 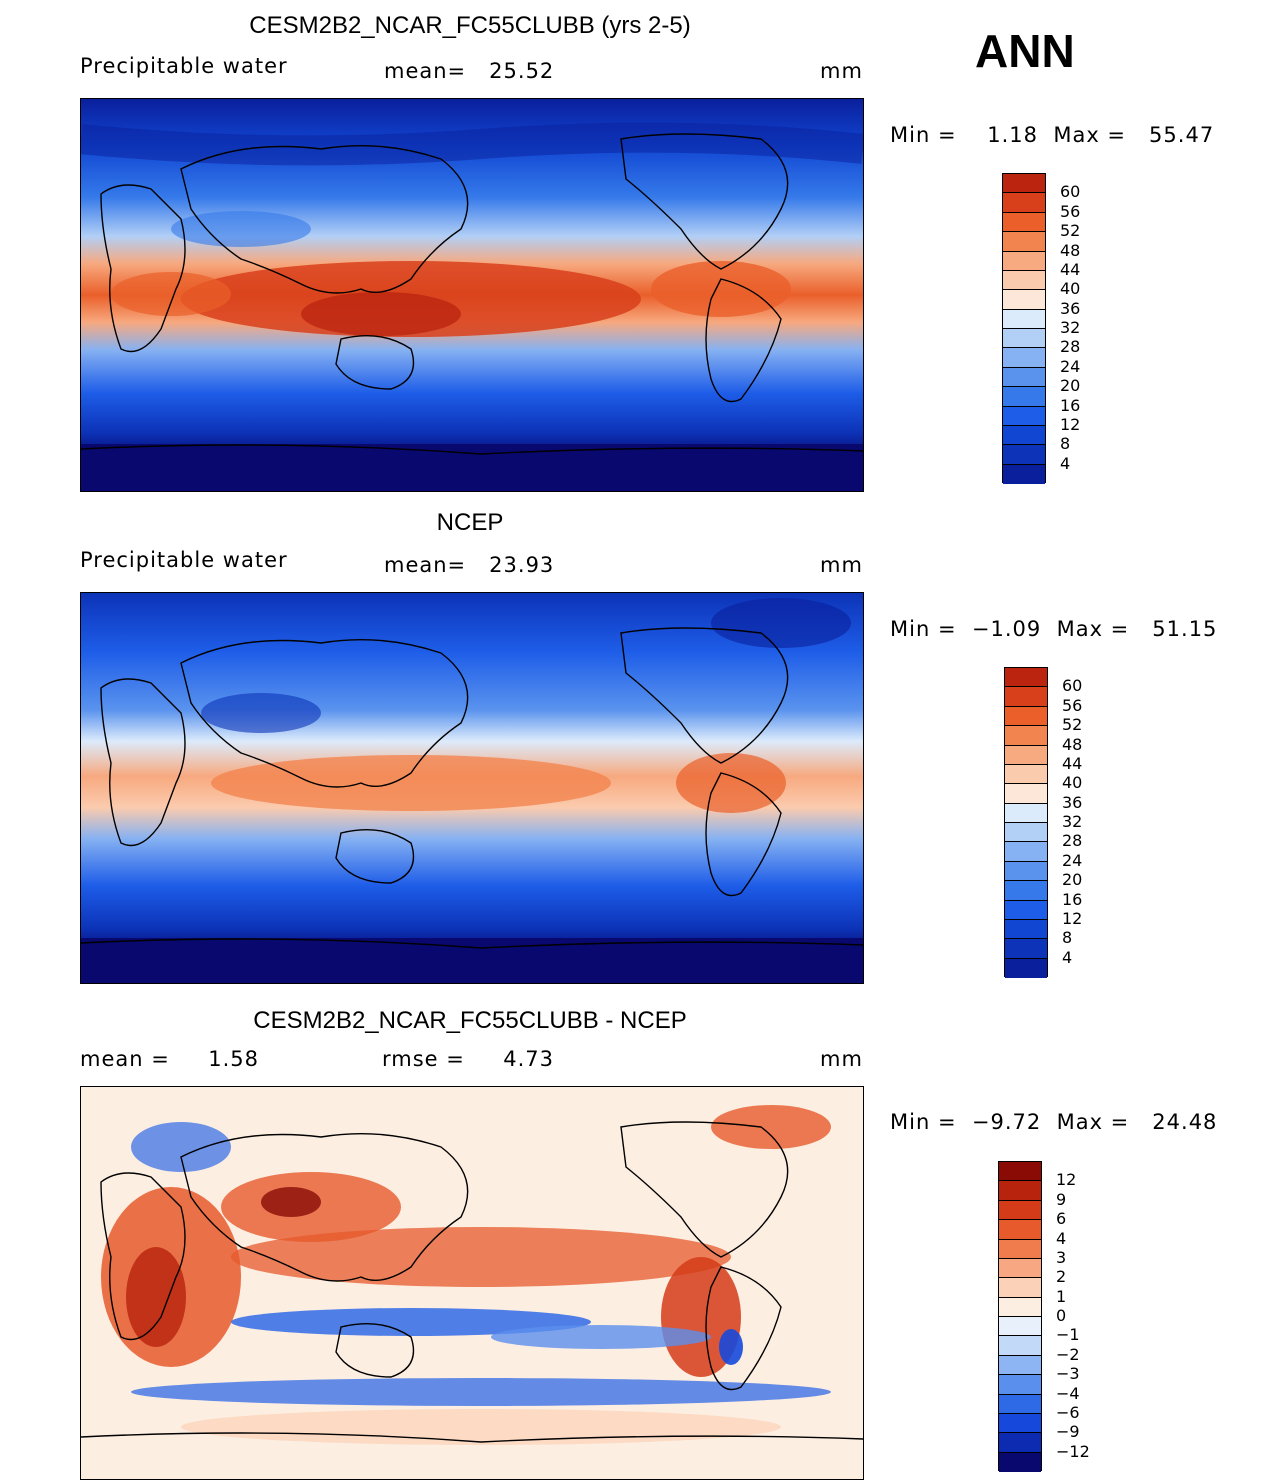 I want to click on panel-1-colorbar-tick: 16, so click(x=1070, y=405).